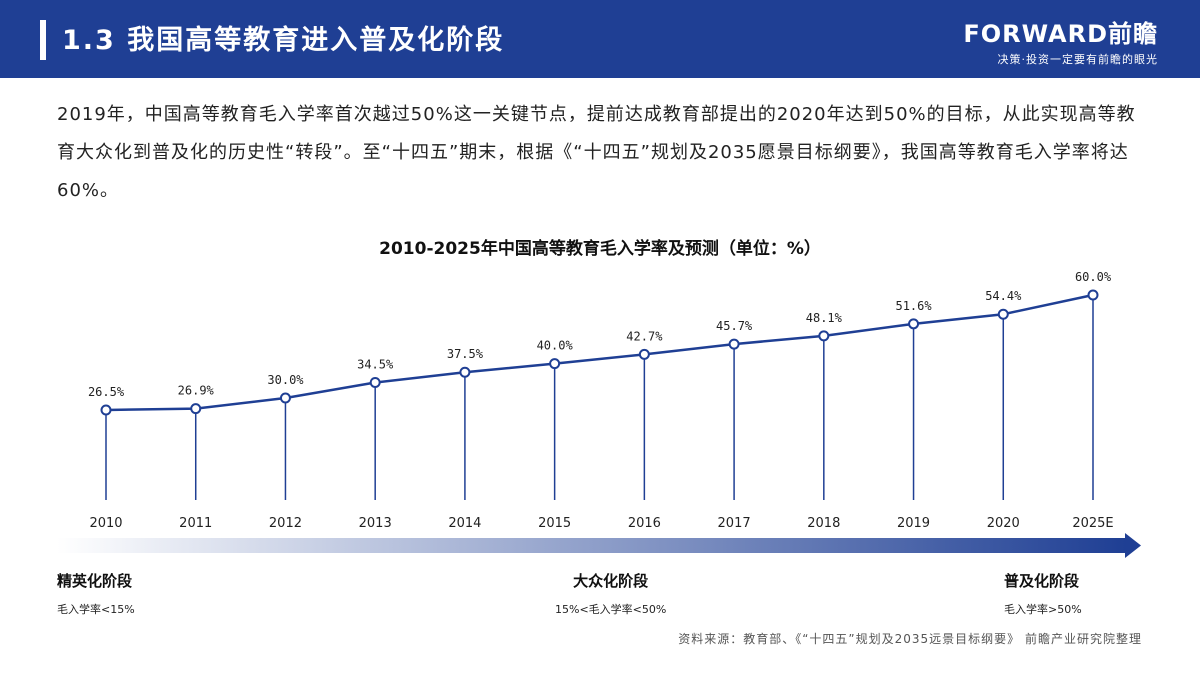 The height and width of the screenshot is (675, 1200). What do you see at coordinates (285, 380) in the screenshot?
I see `data-label-2012: 30.0%` at bounding box center [285, 380].